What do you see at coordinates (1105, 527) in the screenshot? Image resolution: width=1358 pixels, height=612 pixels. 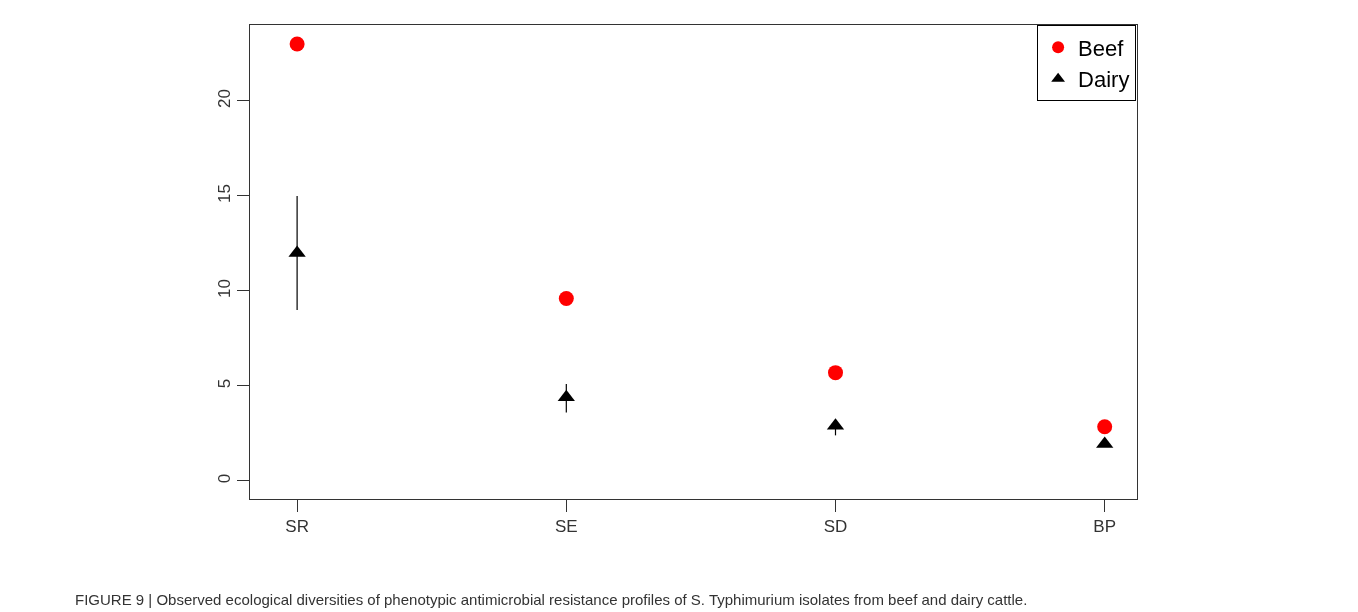 I see `x-tick-label: BP` at bounding box center [1105, 527].